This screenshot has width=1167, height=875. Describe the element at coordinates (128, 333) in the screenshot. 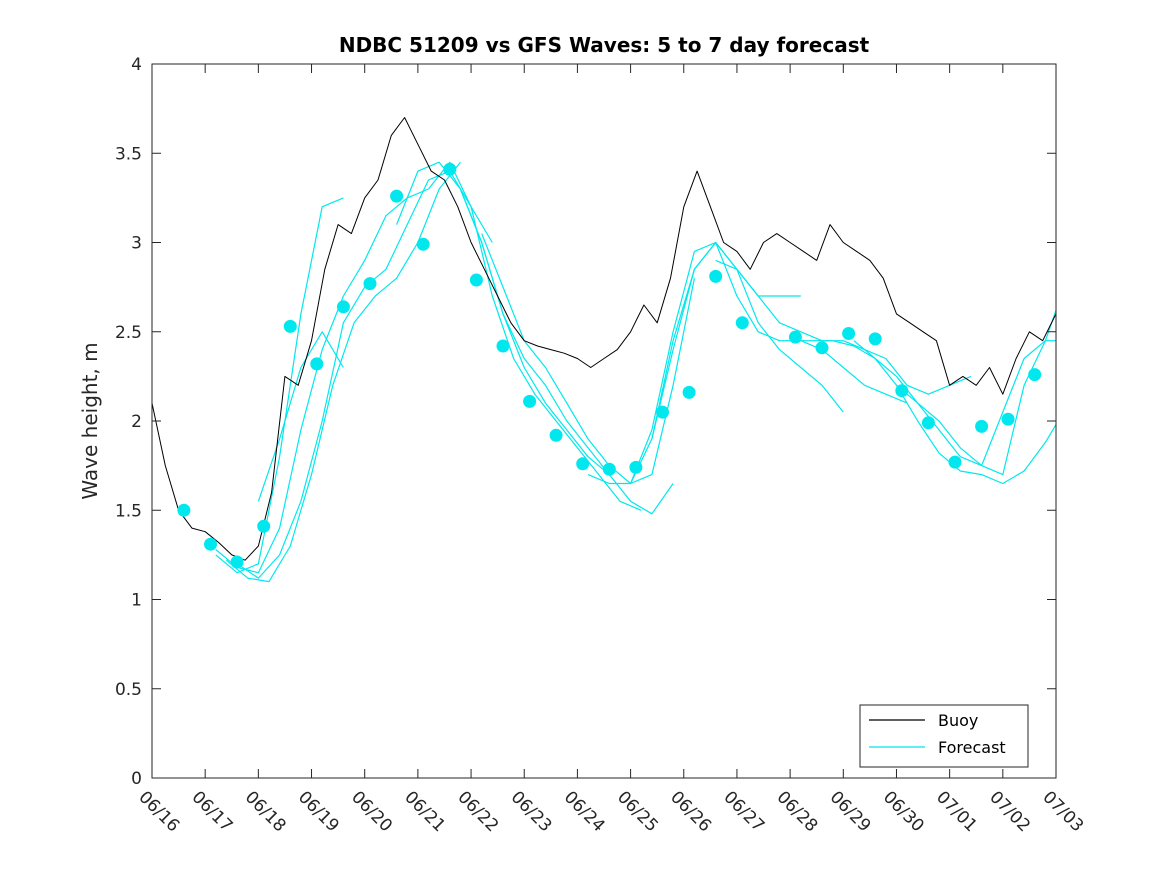

I see `y-tick-label: 2.5` at that location.